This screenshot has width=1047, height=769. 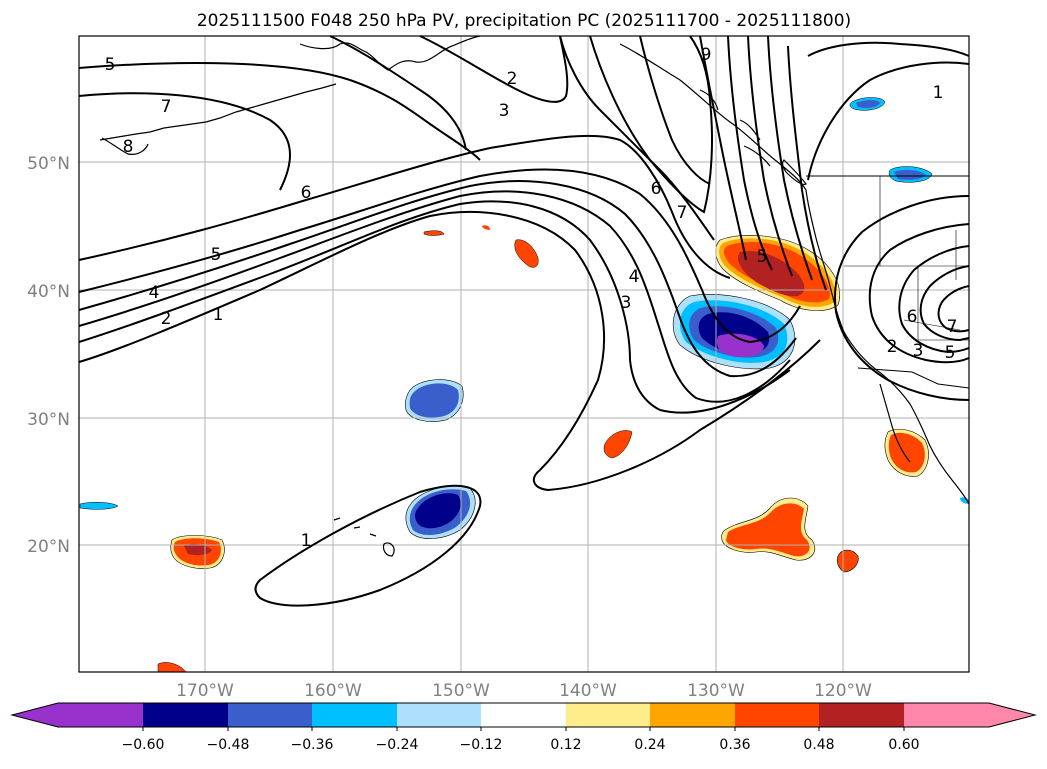 I want to click on colorbar-tick-label: 0.12, so click(x=565, y=745).